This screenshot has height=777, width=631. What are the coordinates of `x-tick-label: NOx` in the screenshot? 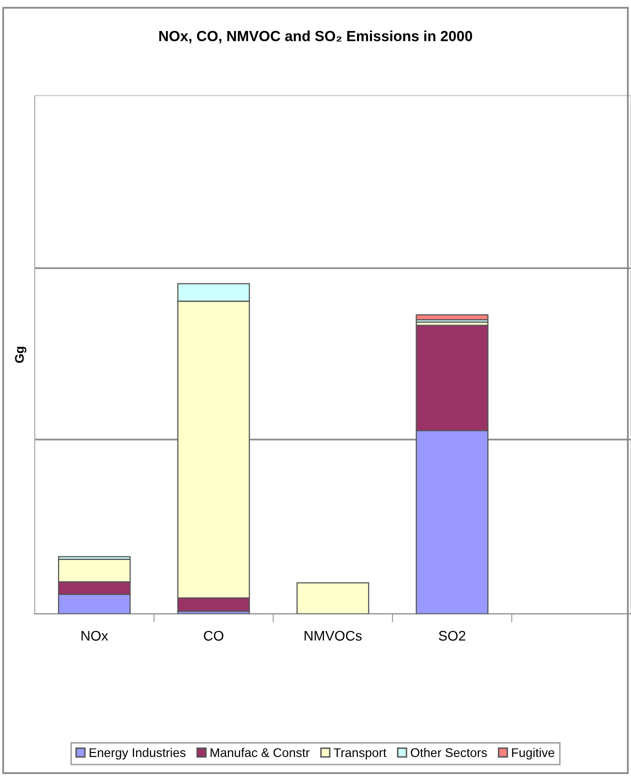 It's located at (95, 635).